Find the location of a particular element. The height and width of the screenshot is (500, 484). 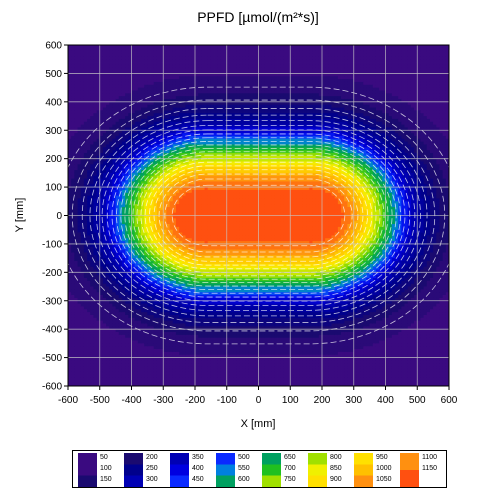

legend-label: 950 is located at coordinates (382, 457).